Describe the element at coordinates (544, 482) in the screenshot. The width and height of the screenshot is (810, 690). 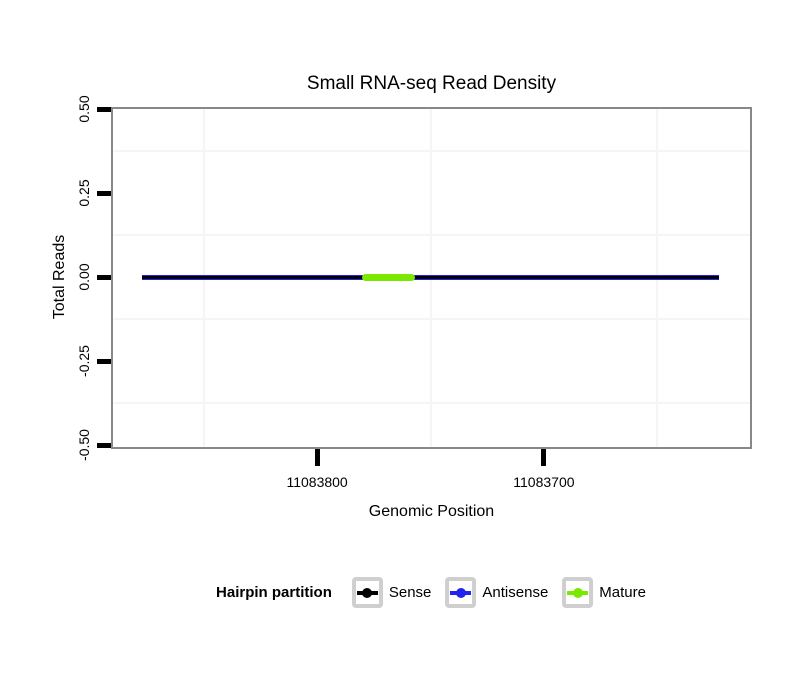
I see `x-tick-label: 11083700` at that location.